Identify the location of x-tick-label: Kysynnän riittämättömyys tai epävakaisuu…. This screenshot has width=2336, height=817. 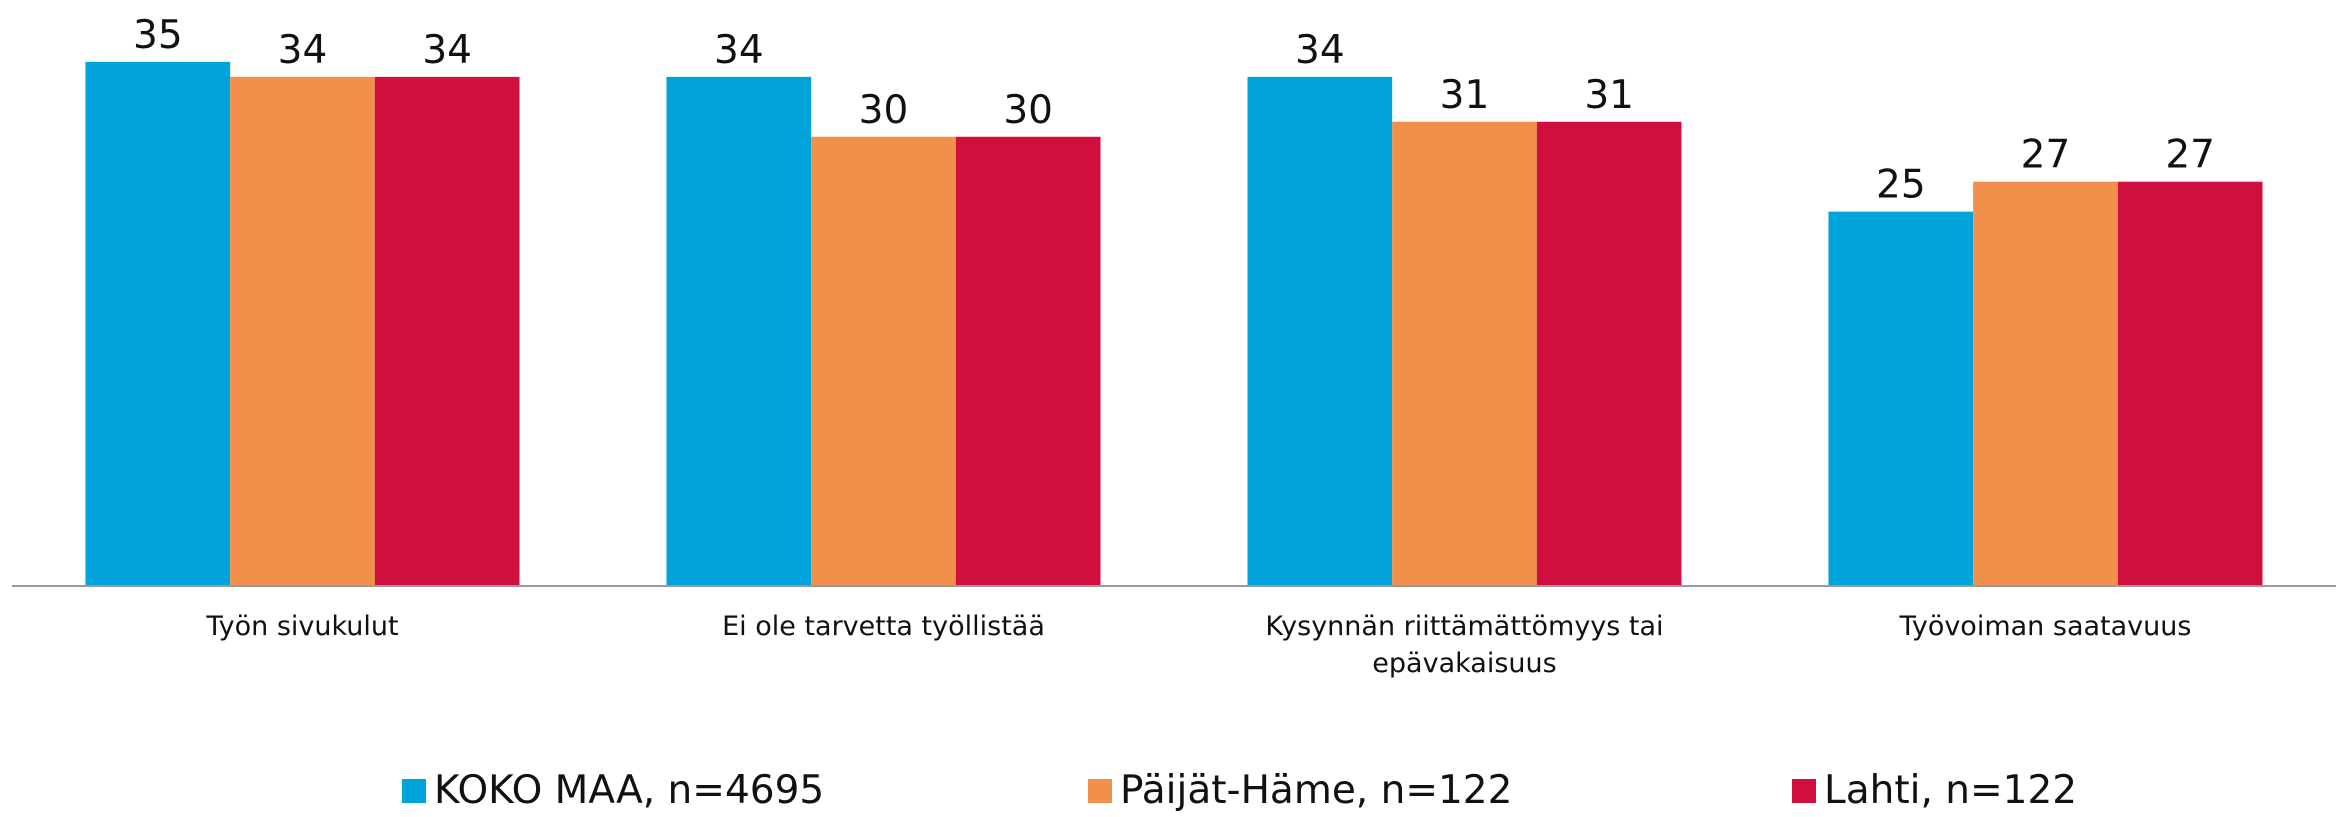
(1464, 645).